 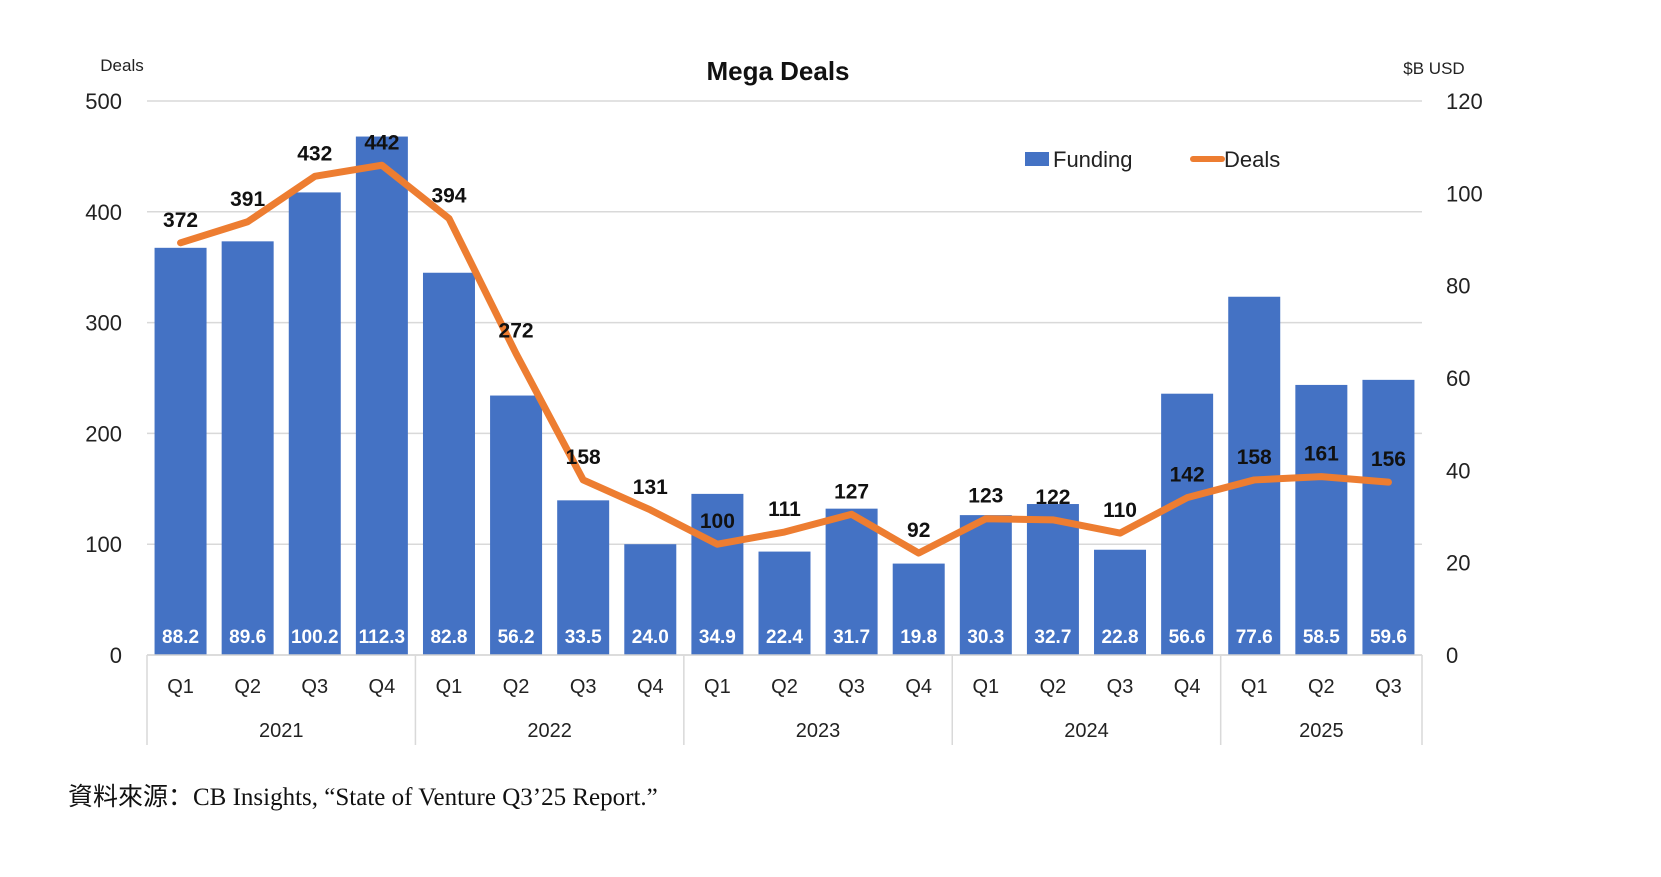 I want to click on chart-title: Mega Deals, so click(x=777, y=71).